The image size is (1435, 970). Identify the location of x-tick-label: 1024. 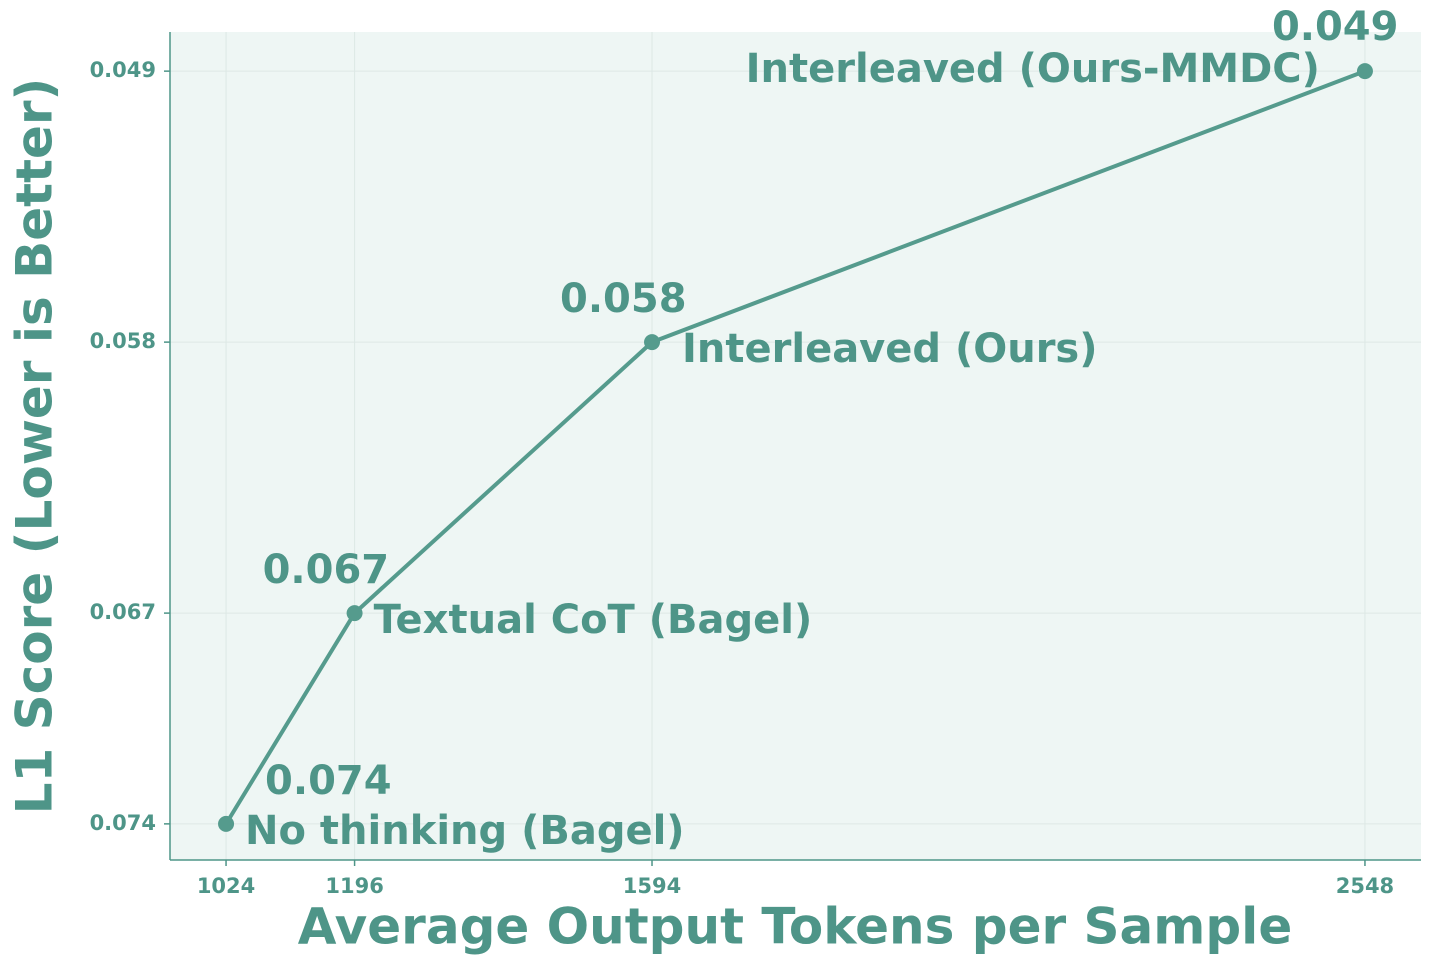
(226, 886).